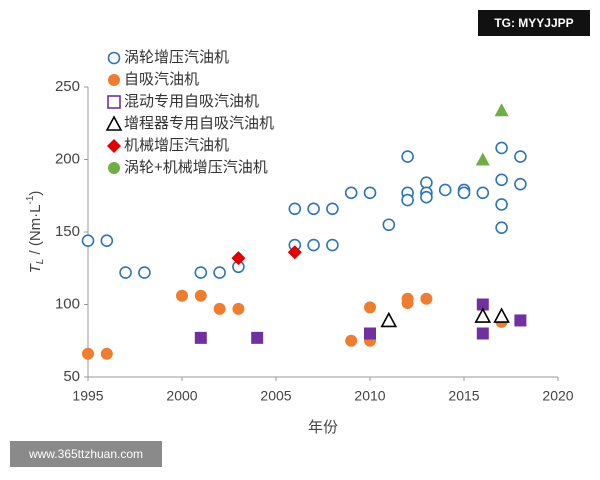 The height and width of the screenshot is (480, 600). I want to click on y-label-part: T, so click(35, 267).